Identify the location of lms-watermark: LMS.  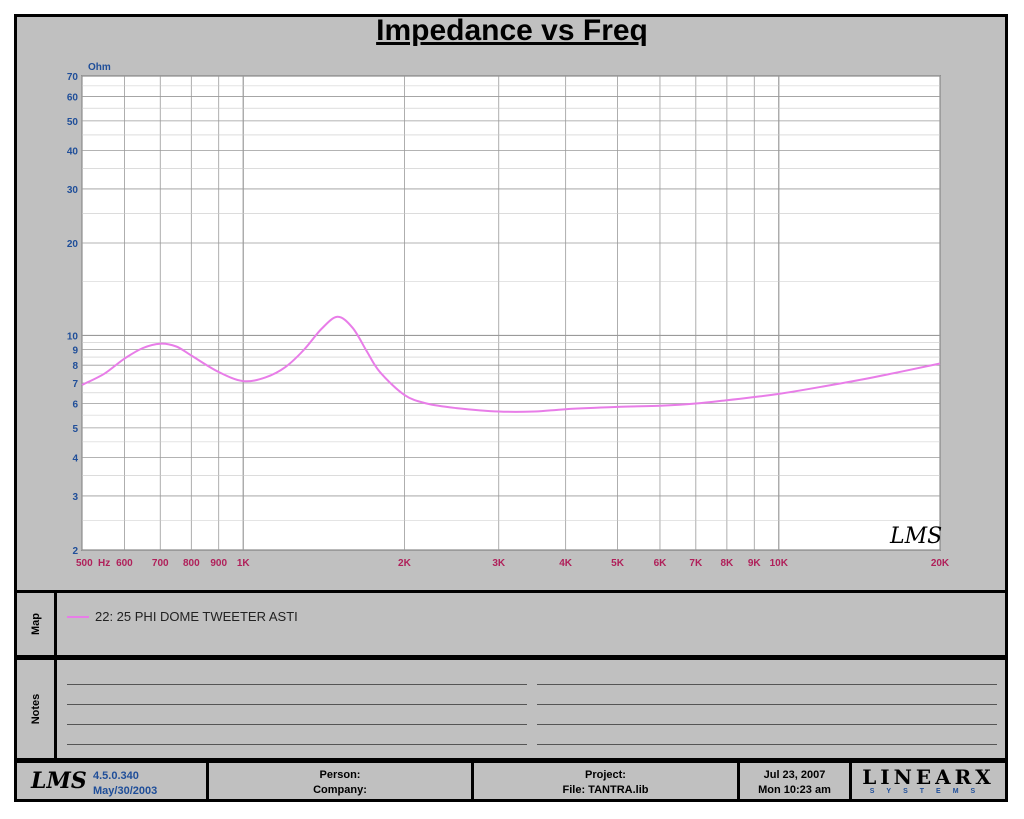
(915, 536).